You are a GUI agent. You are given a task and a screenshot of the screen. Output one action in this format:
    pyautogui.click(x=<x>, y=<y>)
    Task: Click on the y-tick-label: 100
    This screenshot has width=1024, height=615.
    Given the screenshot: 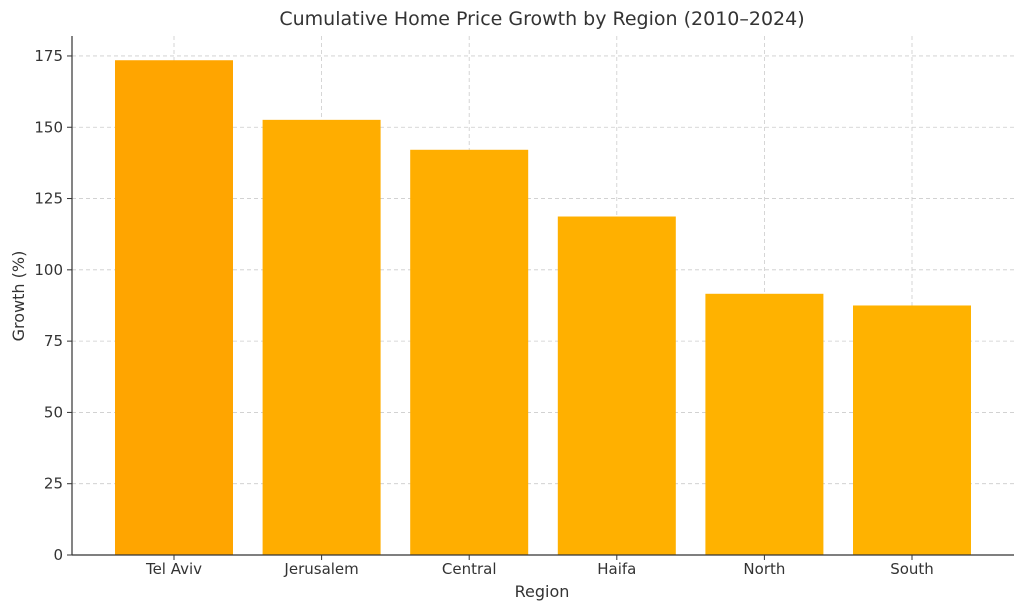 What is the action you would take?
    pyautogui.click(x=48, y=270)
    